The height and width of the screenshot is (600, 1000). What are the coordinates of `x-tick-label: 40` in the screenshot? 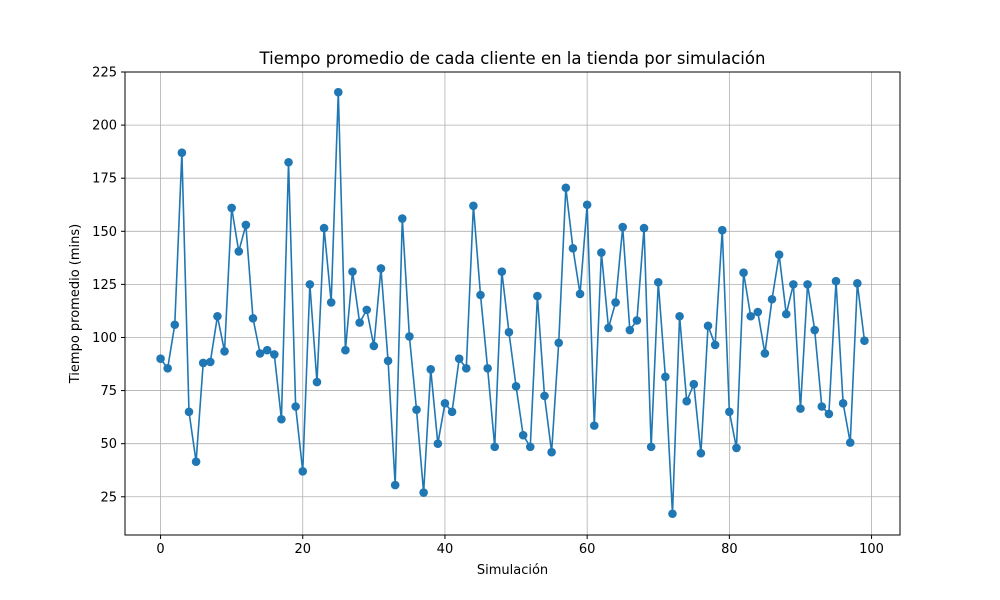 It's located at (445, 549).